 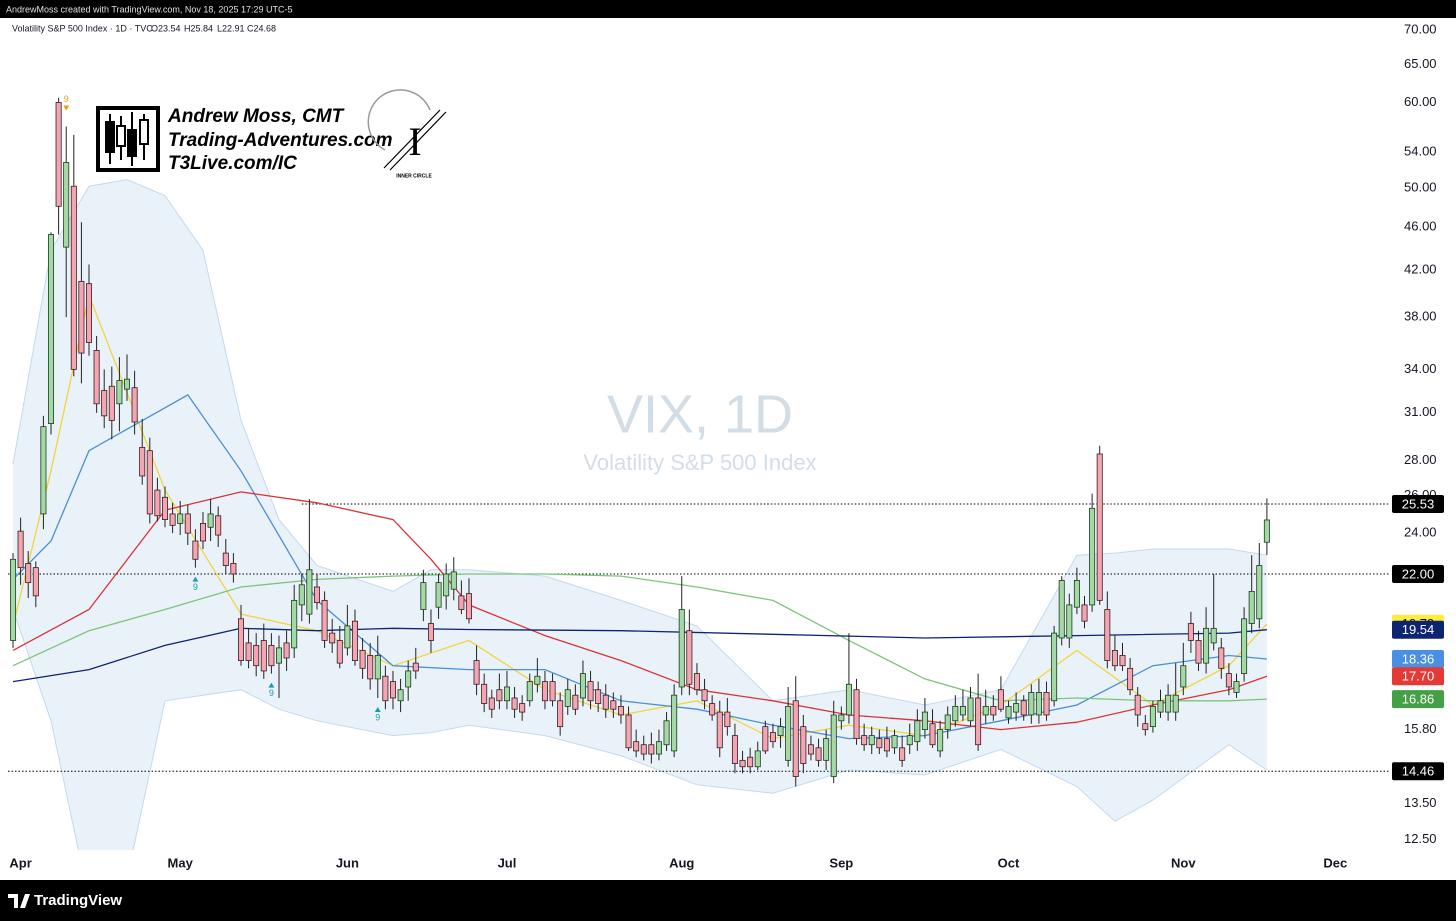 What do you see at coordinates (1420, 728) in the screenshot?
I see `y-tick-label: 15.80` at bounding box center [1420, 728].